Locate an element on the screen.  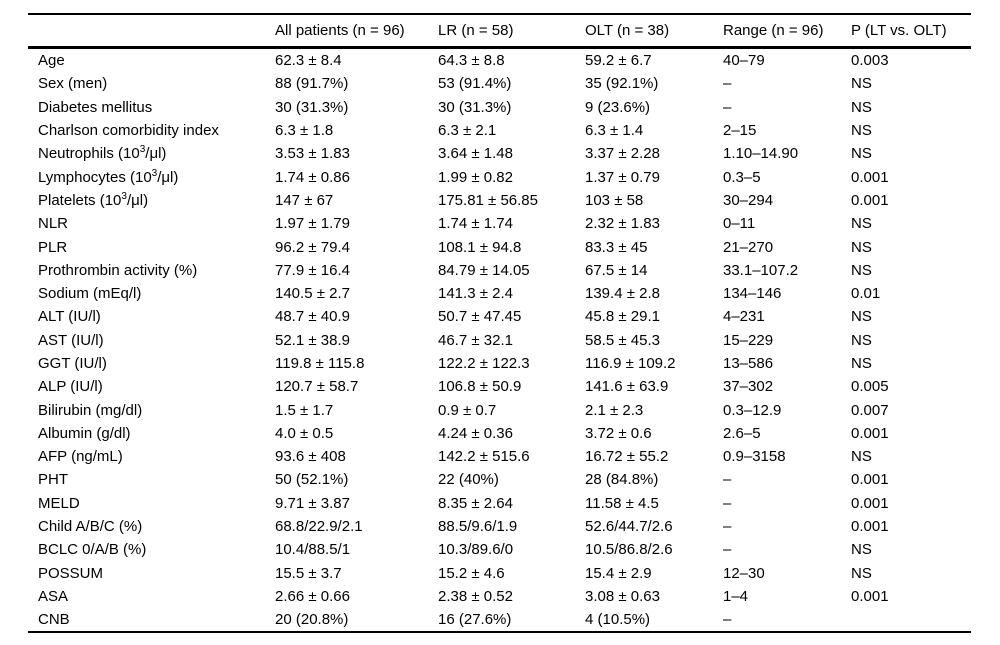
row-label: PHT is located at coordinates (151, 479).